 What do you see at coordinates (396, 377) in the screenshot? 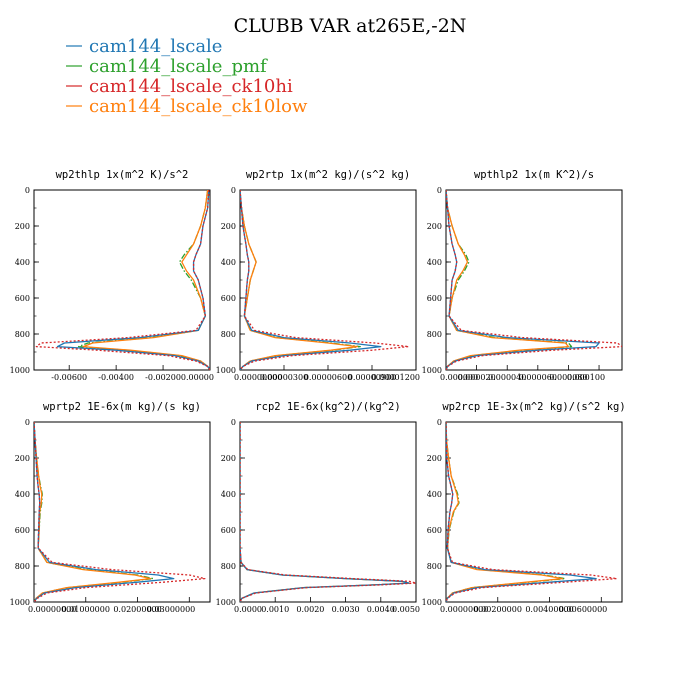
I see `x-tick-label: 0.00001200` at bounding box center [396, 377].